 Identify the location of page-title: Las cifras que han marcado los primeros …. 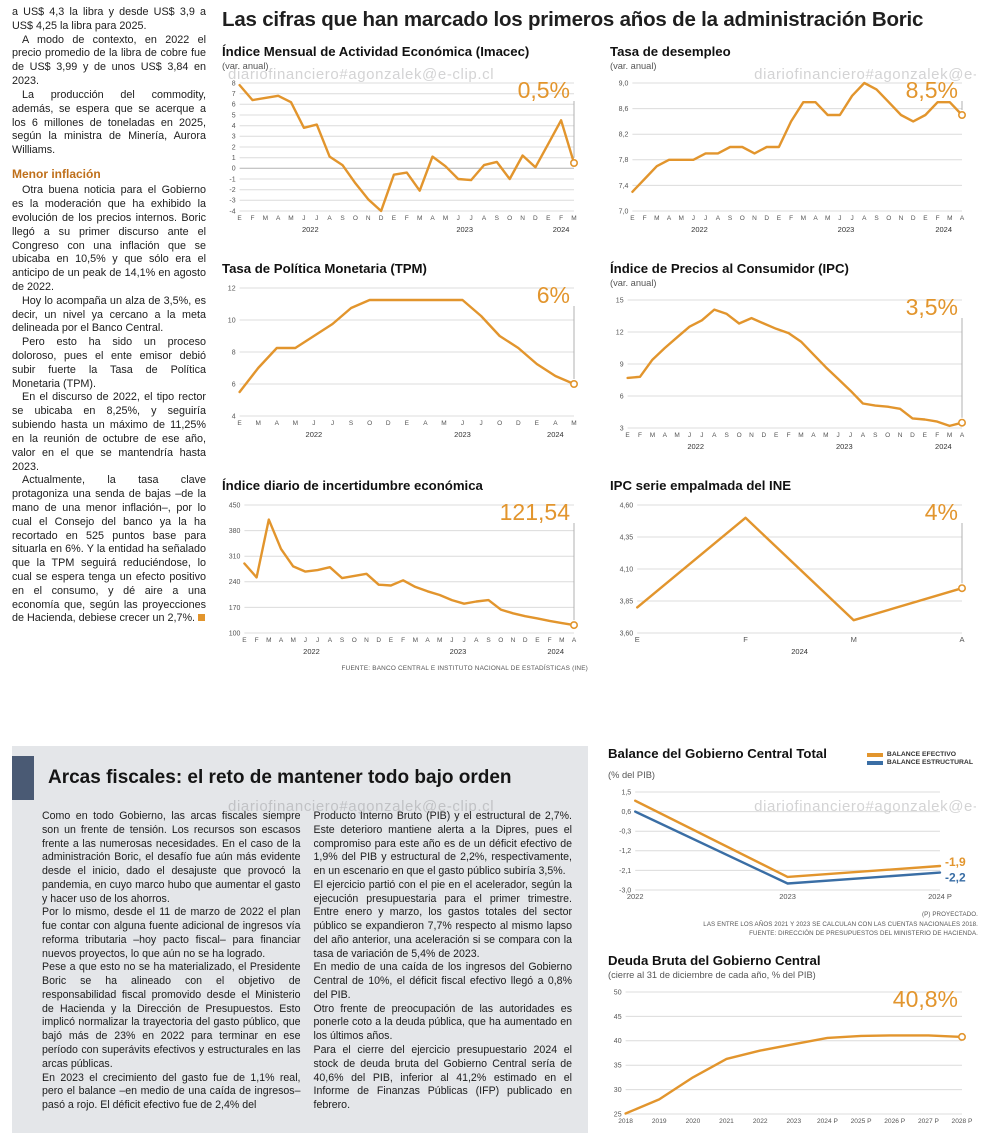
(573, 19).